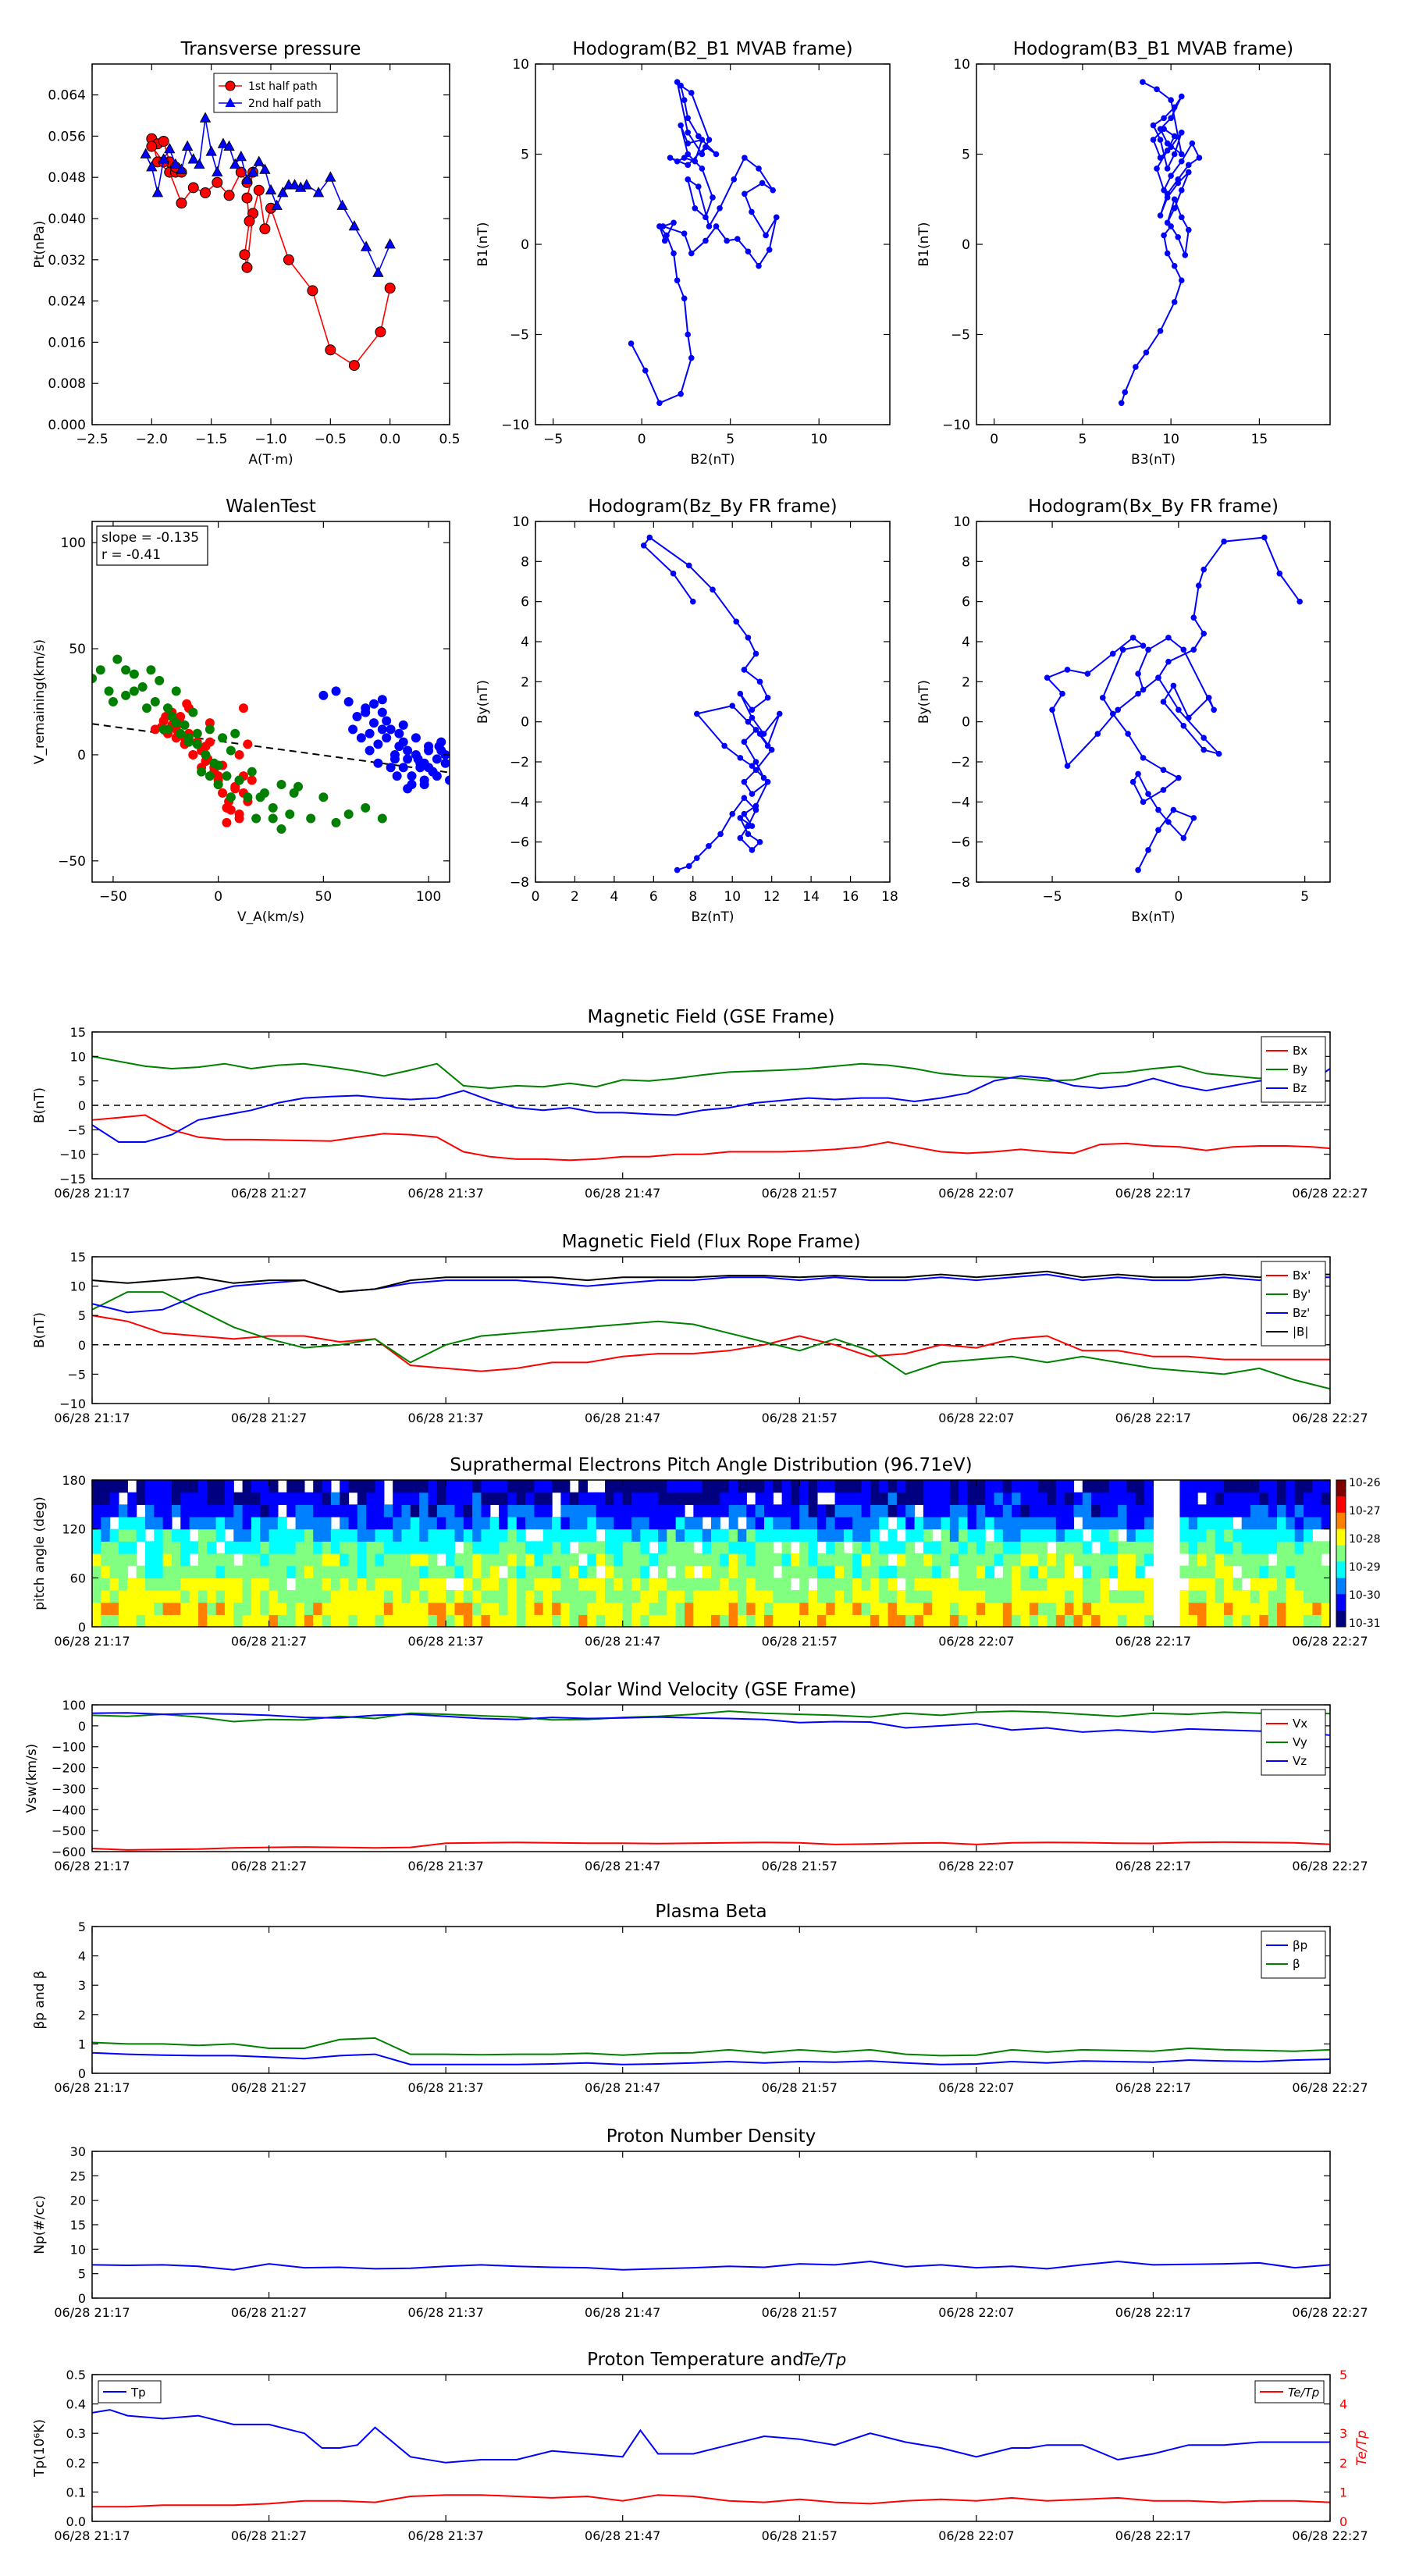 The width and height of the screenshot is (1405, 2576). What do you see at coordinates (519, 843) in the screenshot?
I see `y-tick-label: −6` at bounding box center [519, 843].